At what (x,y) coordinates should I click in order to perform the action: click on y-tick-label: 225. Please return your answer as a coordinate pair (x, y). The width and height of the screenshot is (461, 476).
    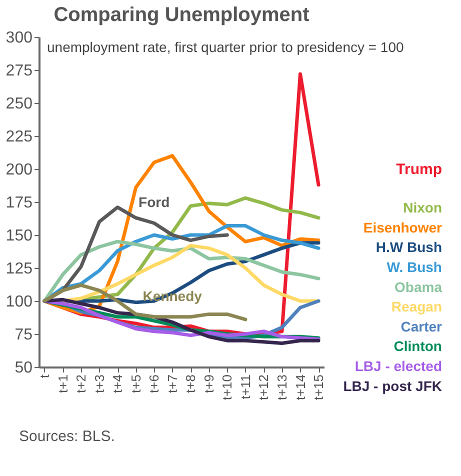
    Looking at the image, I should click on (19, 137).